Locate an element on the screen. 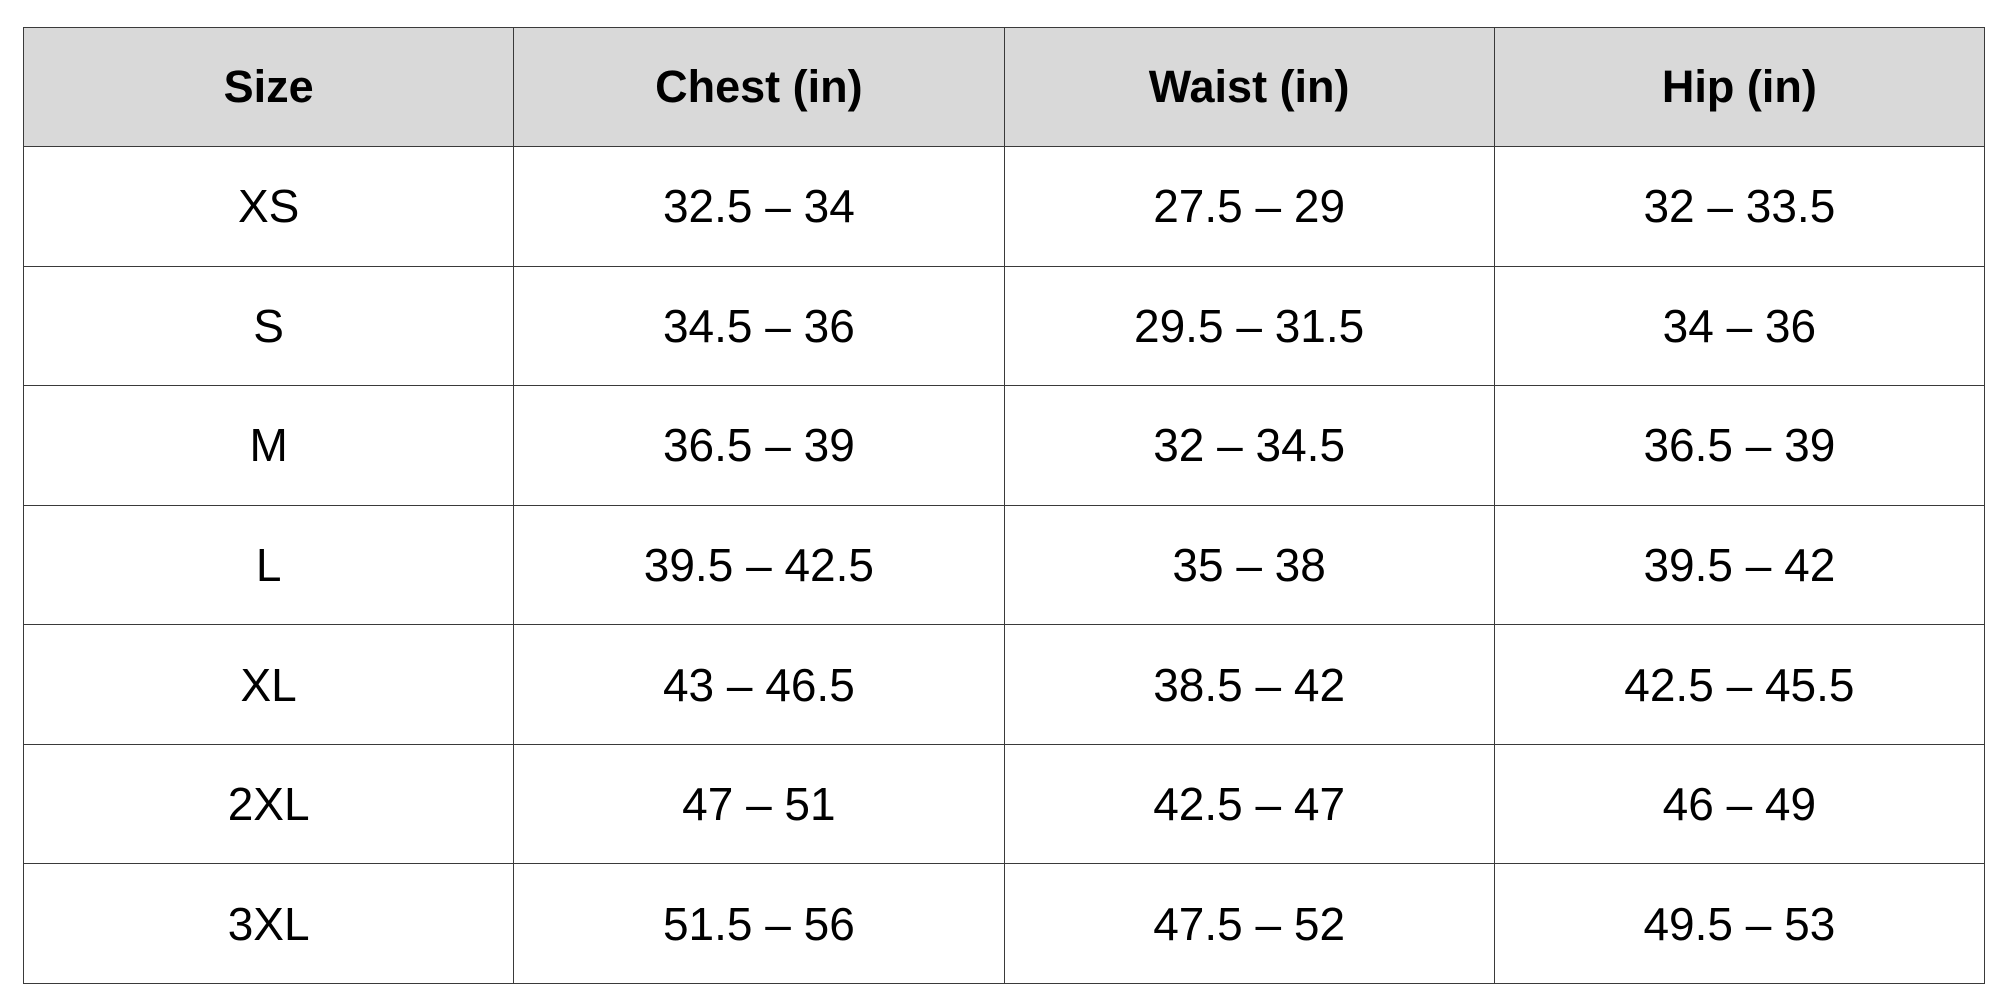 The width and height of the screenshot is (2000, 1000). cell-waist: 38.5 – 42 is located at coordinates (1249, 684).